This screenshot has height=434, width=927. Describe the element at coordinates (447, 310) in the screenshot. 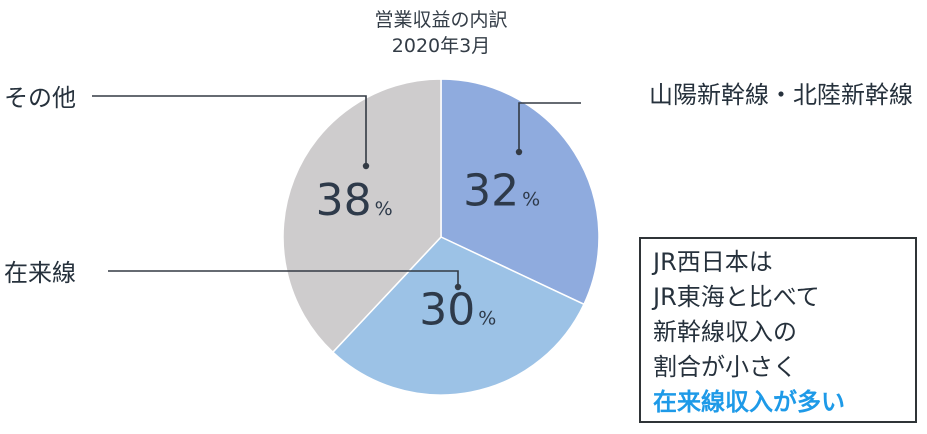

I see `slice-value-number: 30` at that location.